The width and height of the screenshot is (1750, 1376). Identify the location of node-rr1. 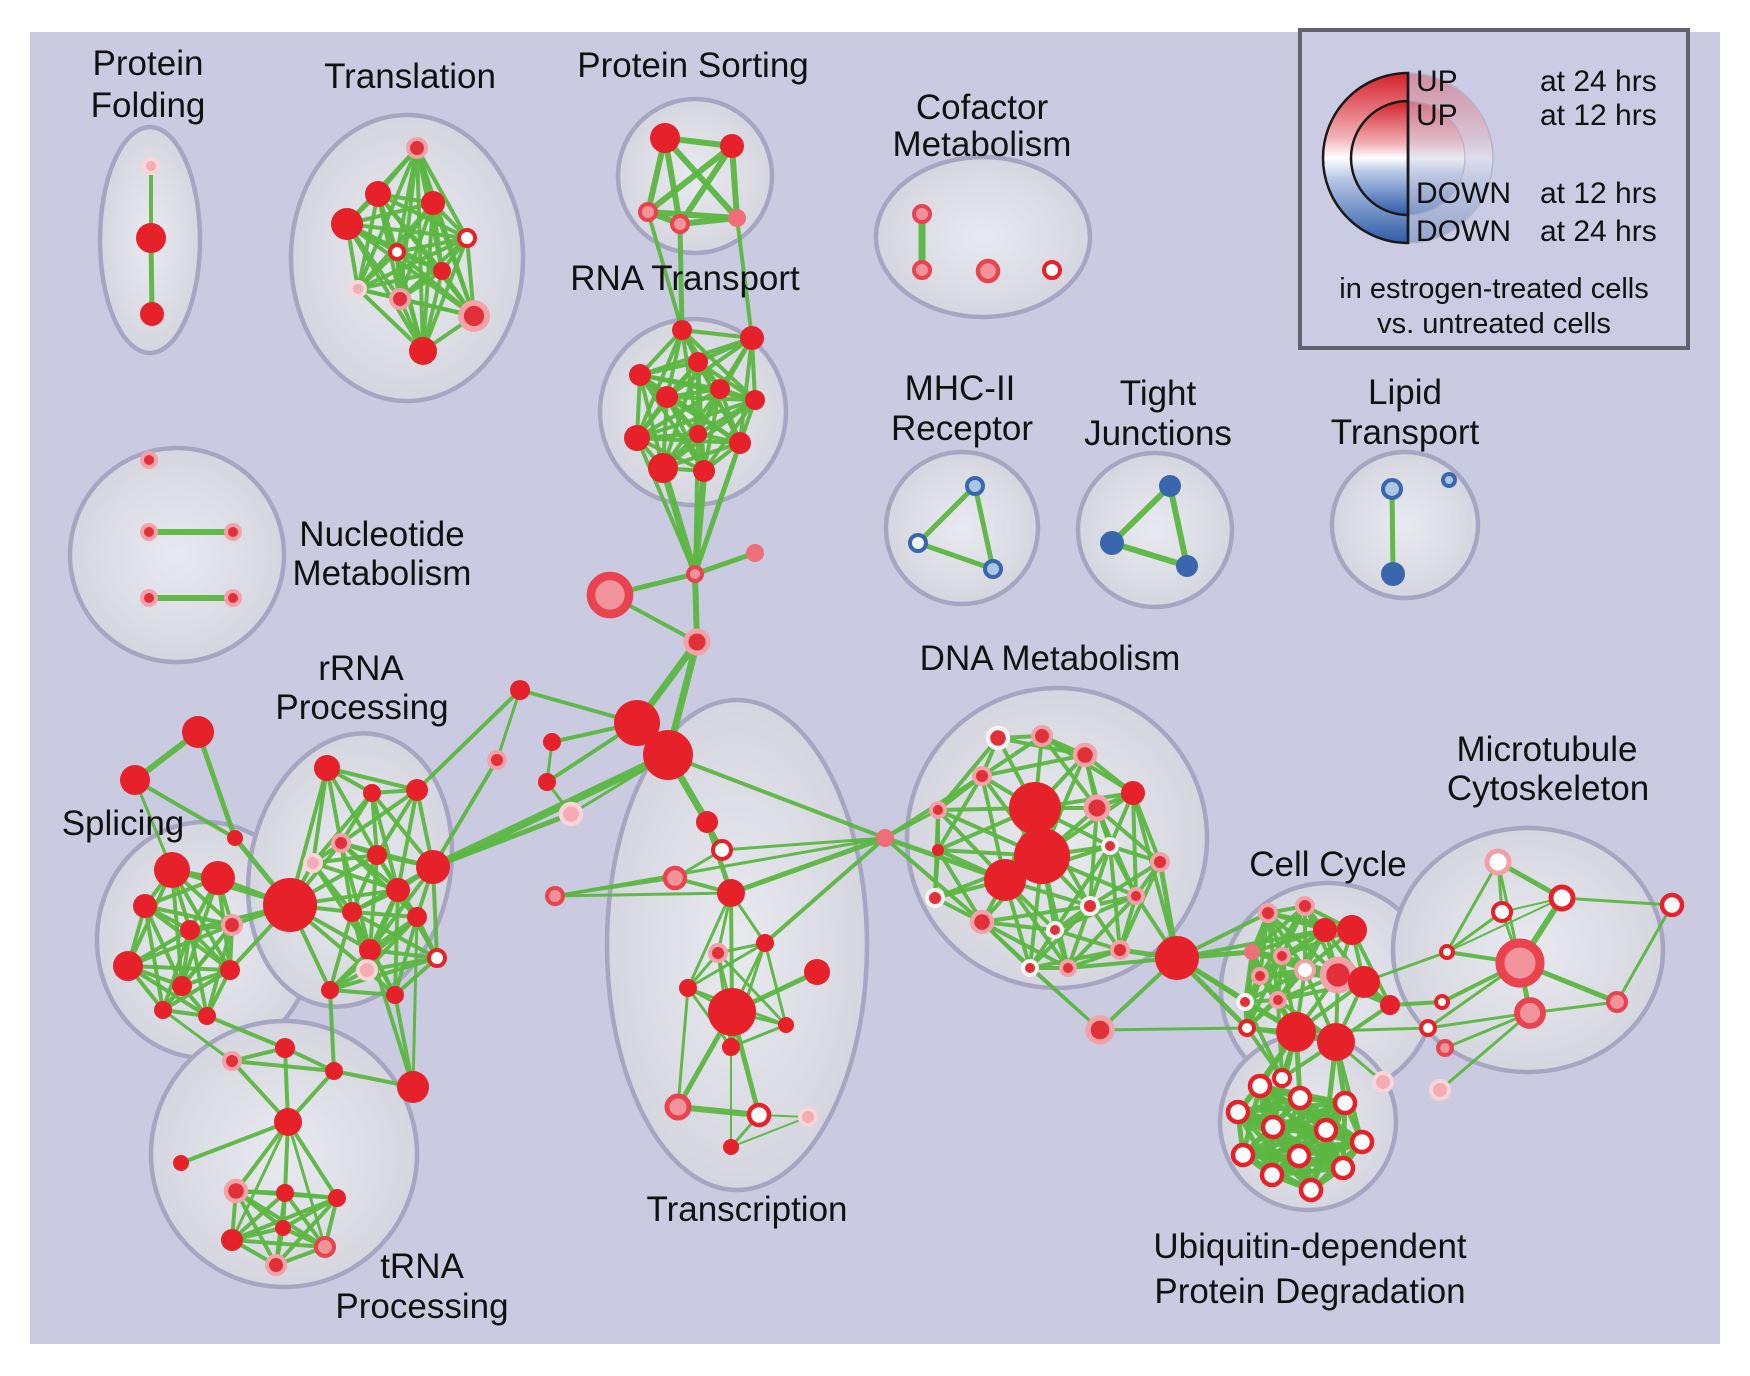
(327, 768).